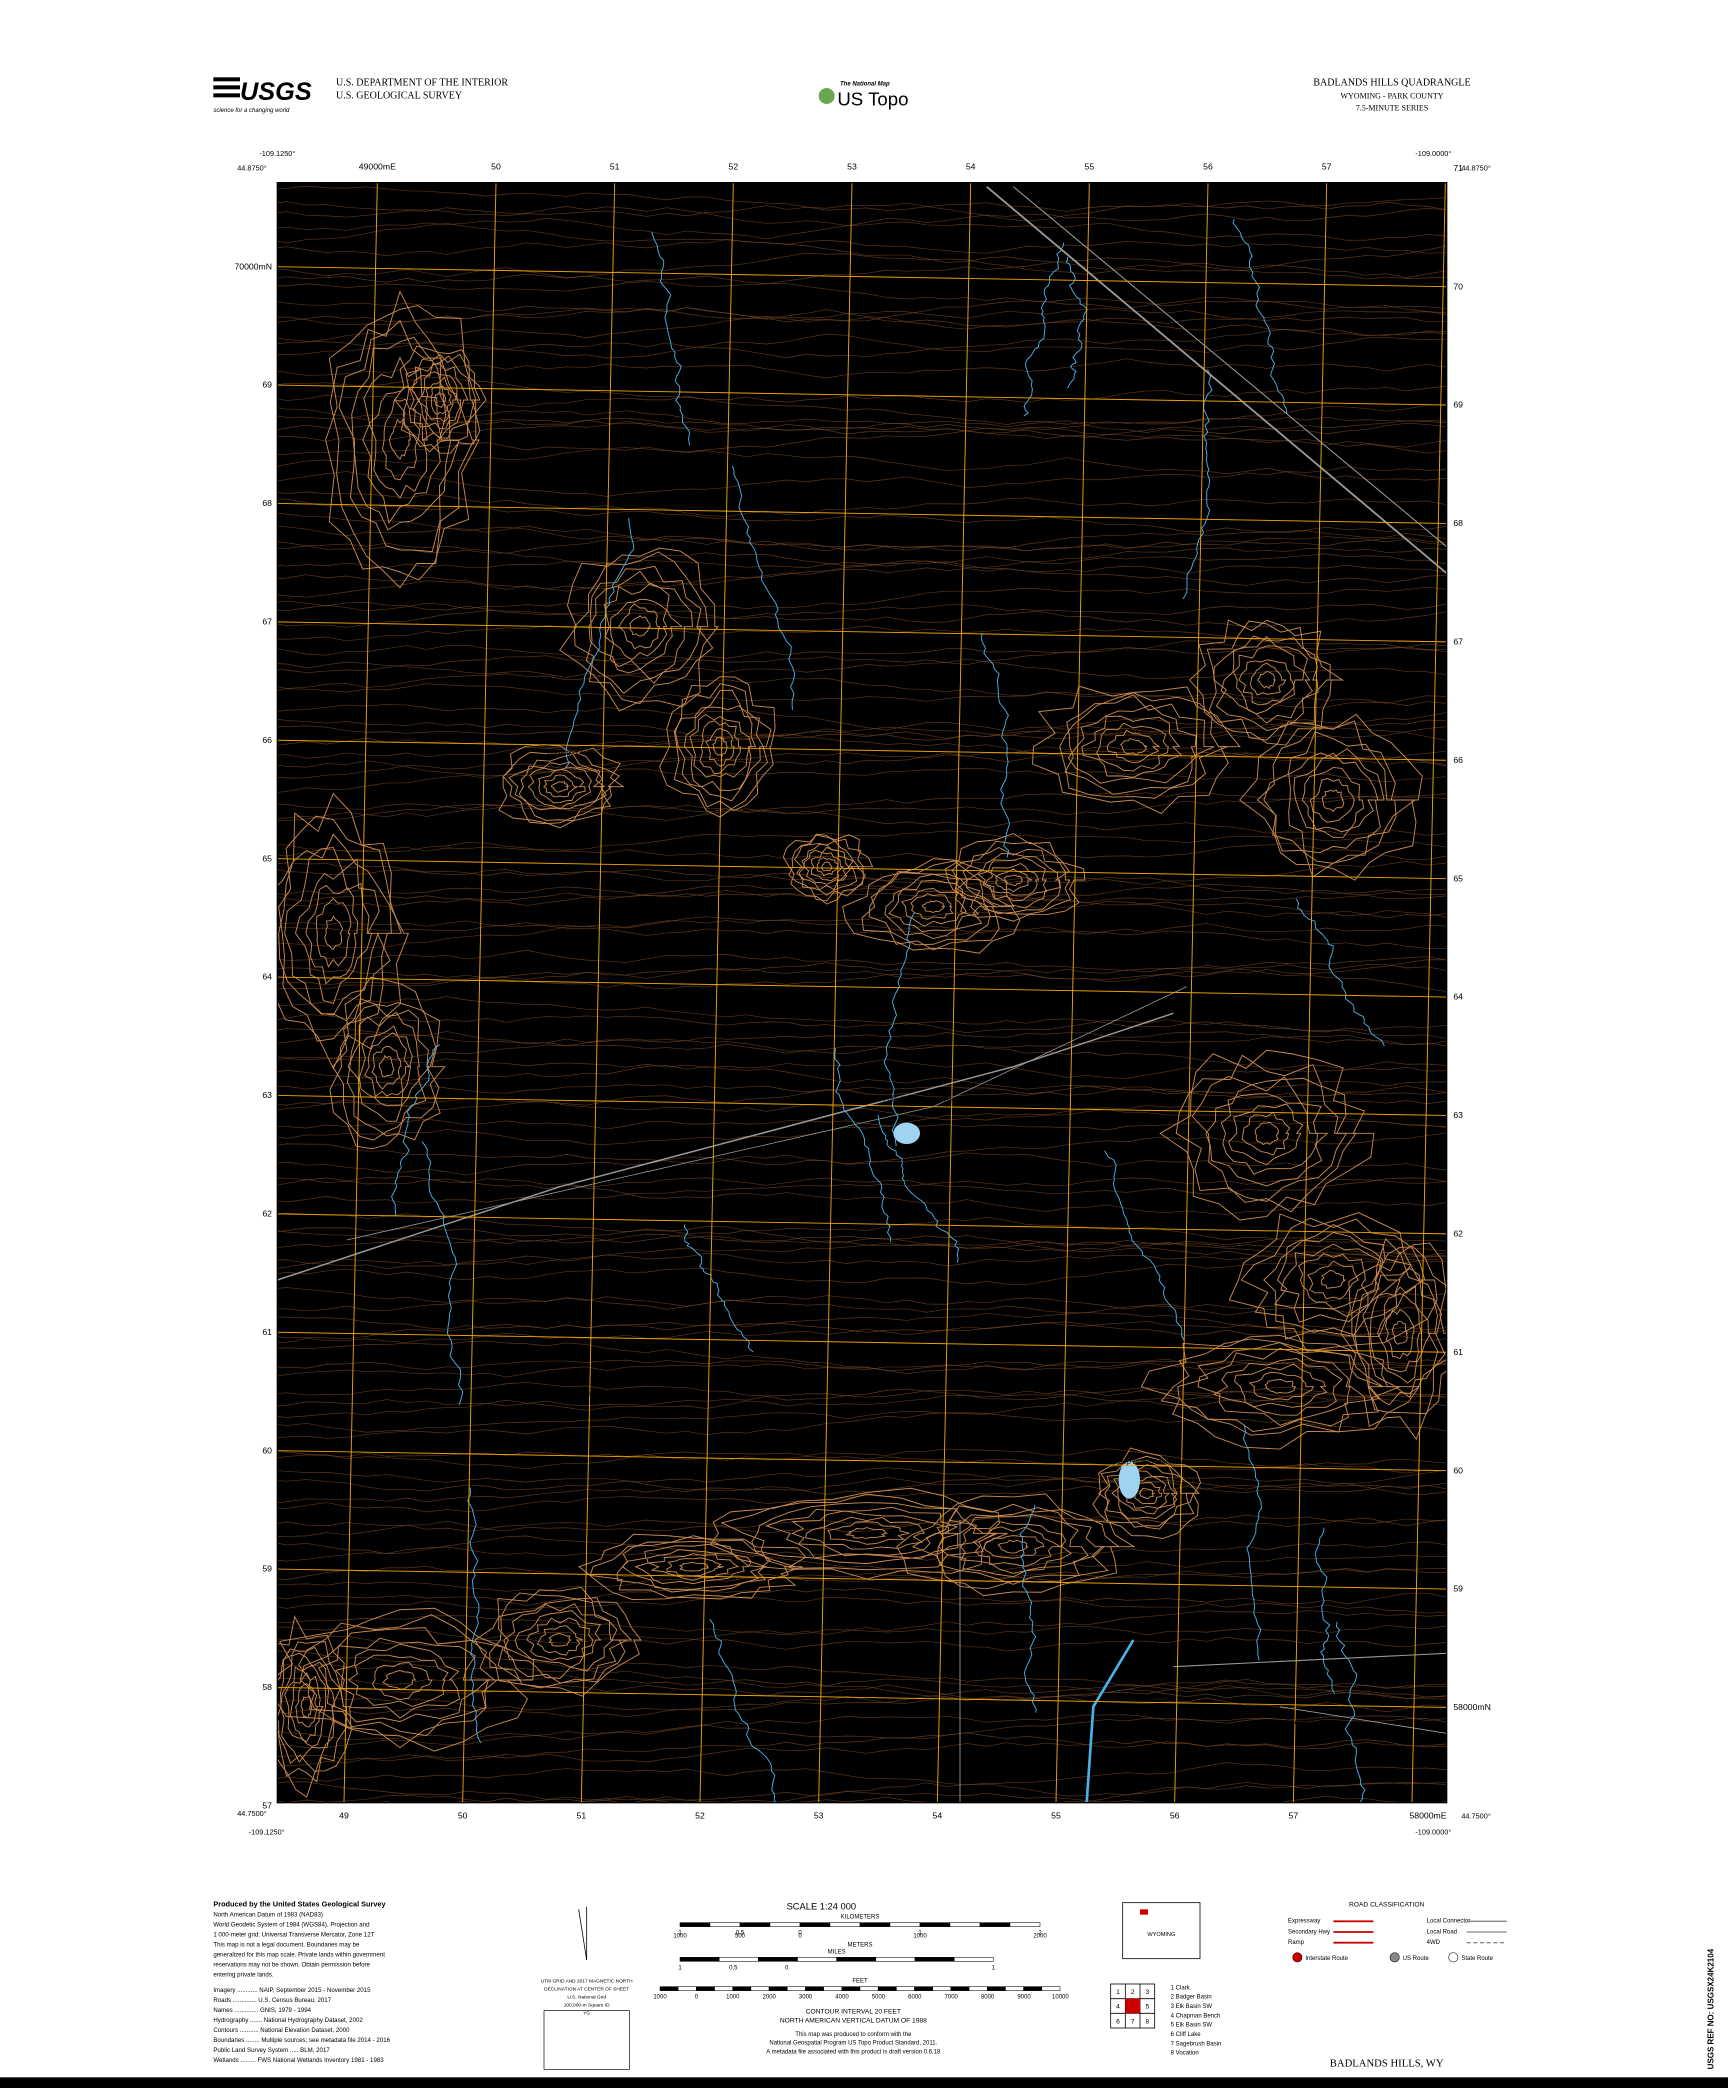 This screenshot has width=1728, height=2088. What do you see at coordinates (586, 2040) in the screenshot?
I see `usng-box` at bounding box center [586, 2040].